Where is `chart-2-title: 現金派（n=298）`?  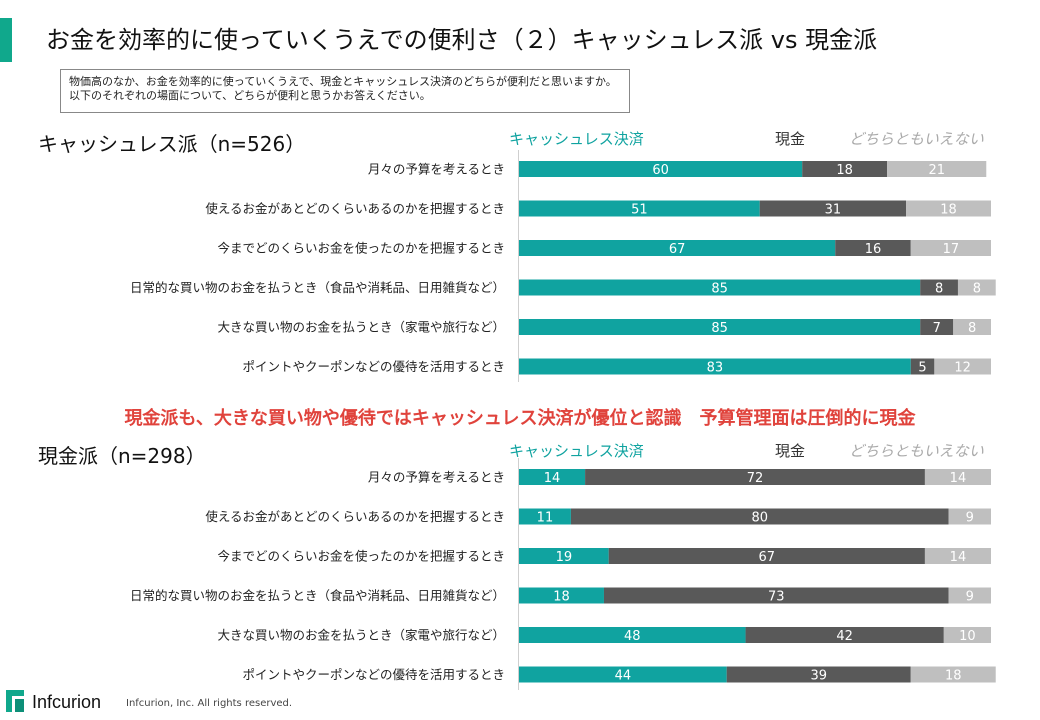
chart-2-title: 現金派（n=298） is located at coordinates (122, 456).